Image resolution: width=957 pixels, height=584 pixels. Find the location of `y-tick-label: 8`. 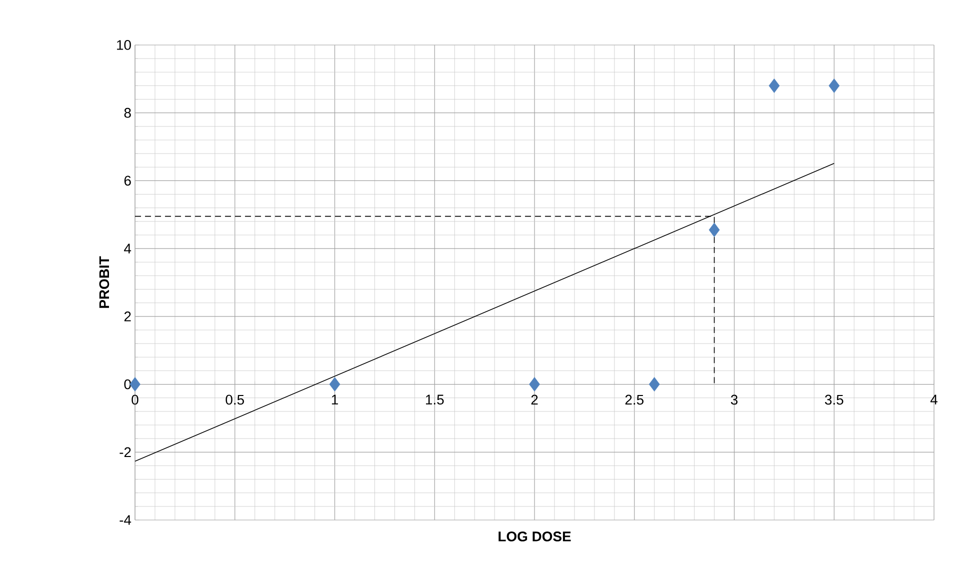

y-tick-label: 8 is located at coordinates (127, 113).